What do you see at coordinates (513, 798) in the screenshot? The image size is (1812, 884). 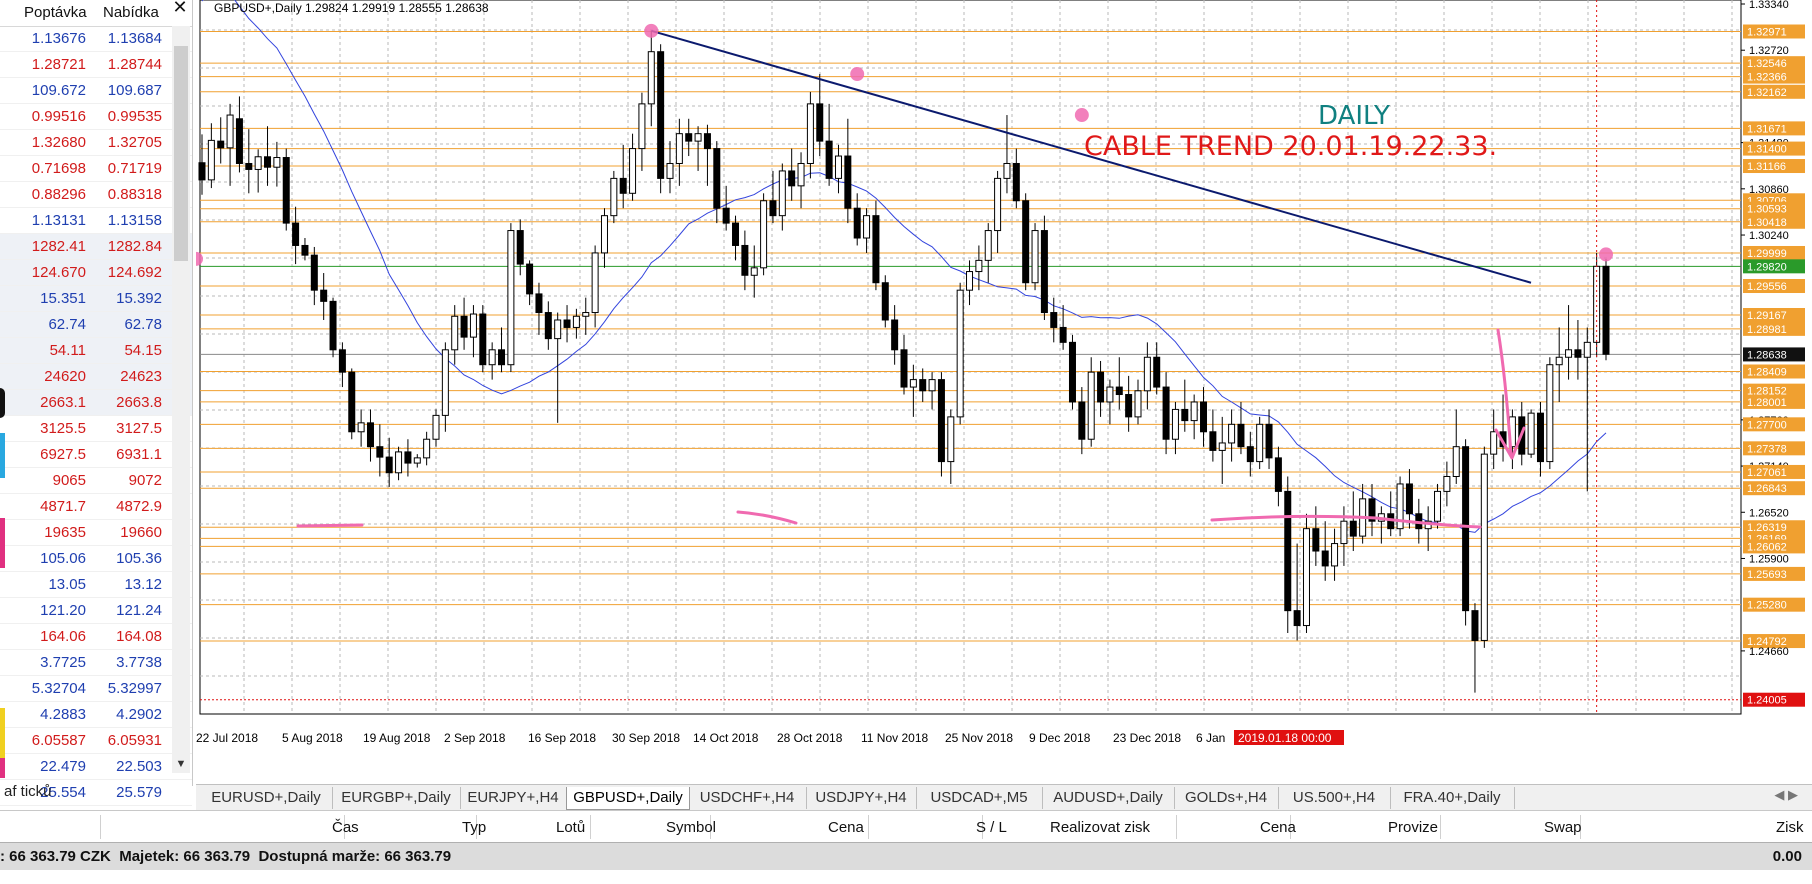 I see `chart-tab: EURJPY+,H4` at bounding box center [513, 798].